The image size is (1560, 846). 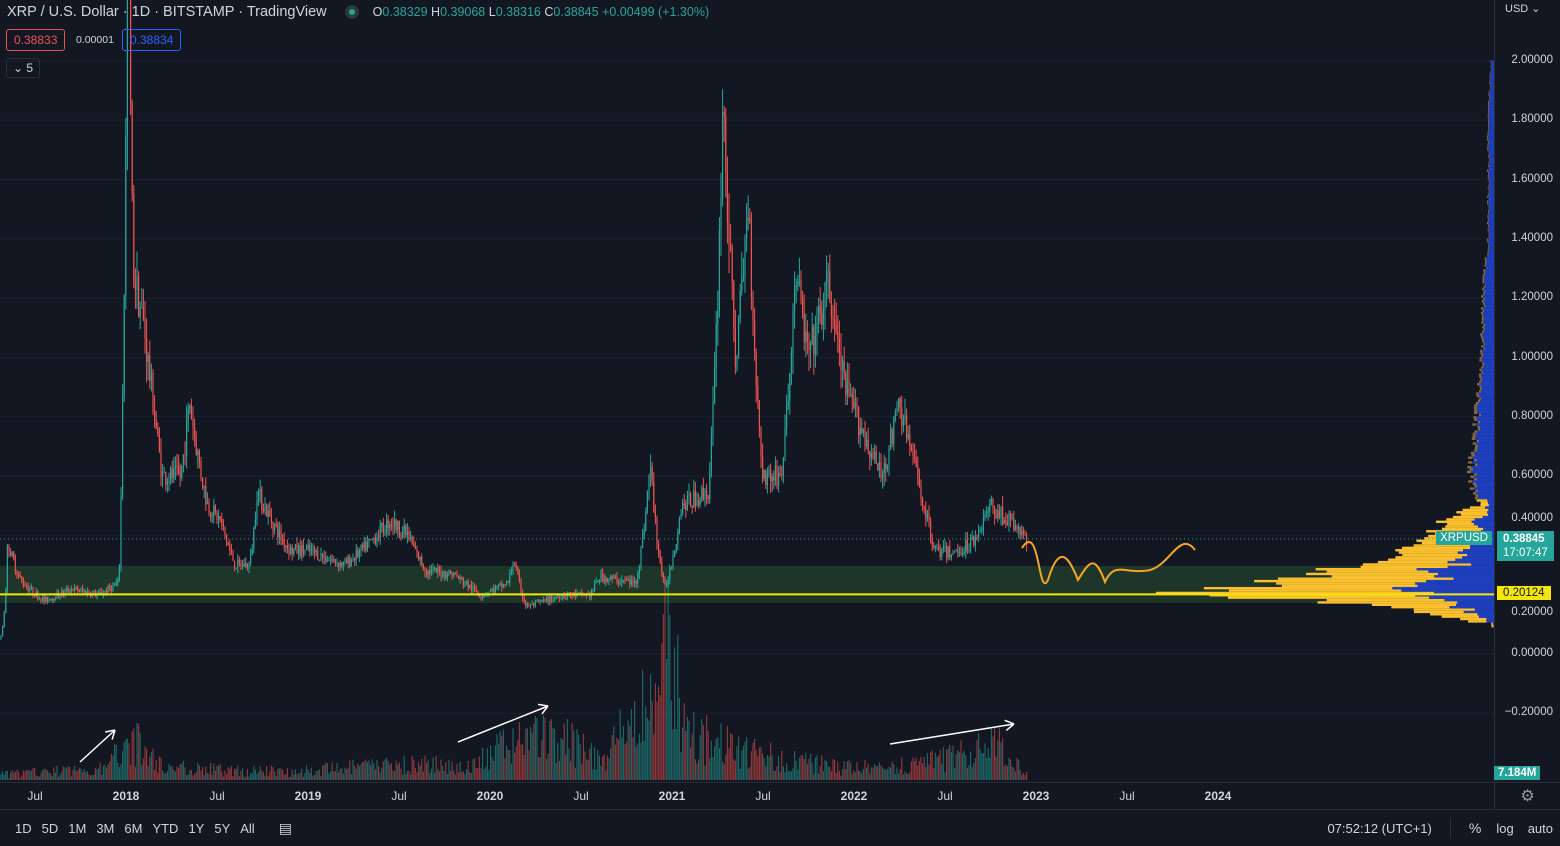 I want to click on range-5y: 5Y, so click(x=222, y=828).